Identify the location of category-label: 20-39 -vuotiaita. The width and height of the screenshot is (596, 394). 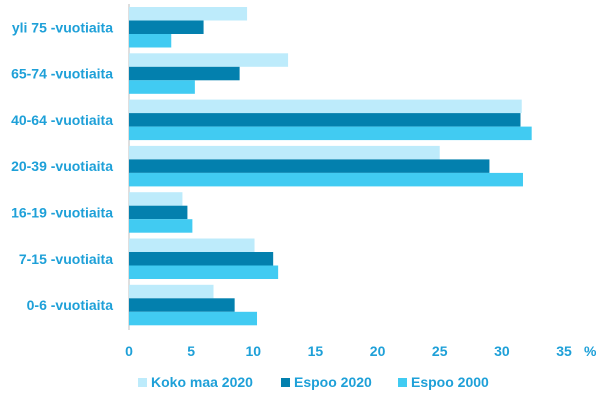
(62, 166).